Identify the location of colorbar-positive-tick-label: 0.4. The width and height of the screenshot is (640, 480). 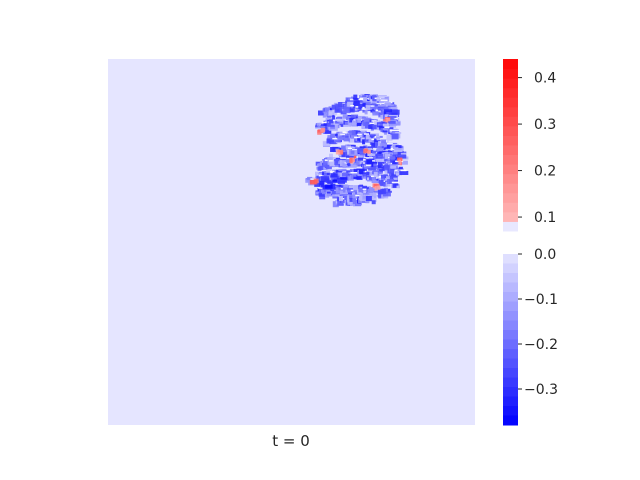
(545, 79).